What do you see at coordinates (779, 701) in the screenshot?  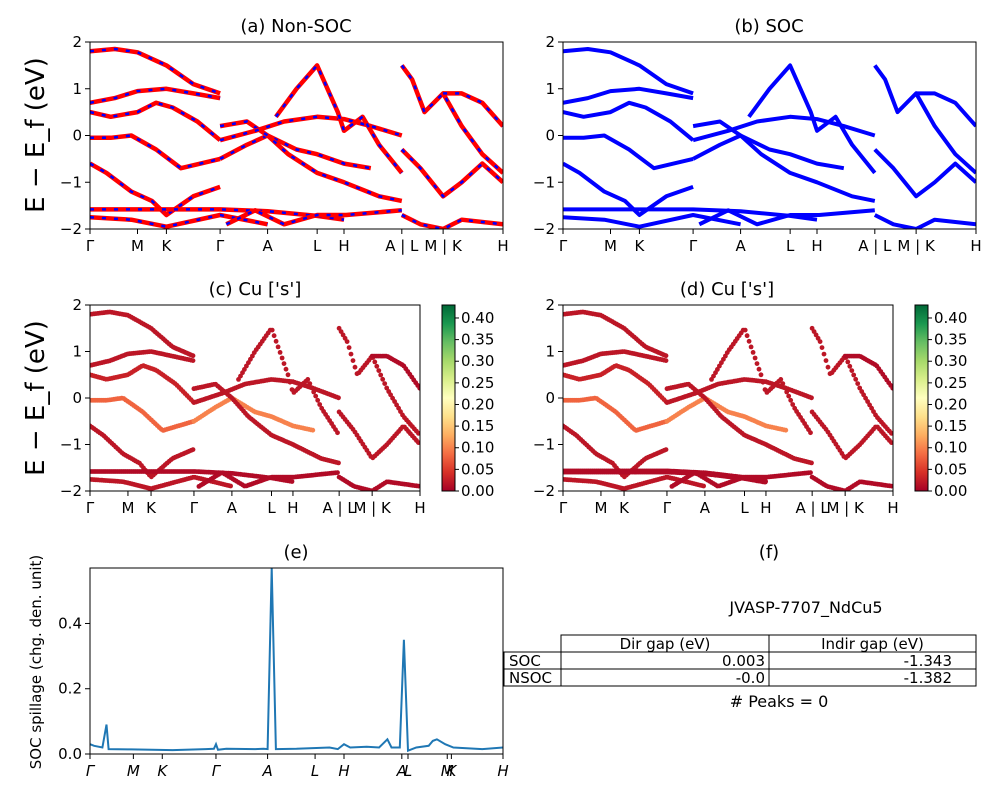 I see `peaks-label: # Peaks = 0` at bounding box center [779, 701].